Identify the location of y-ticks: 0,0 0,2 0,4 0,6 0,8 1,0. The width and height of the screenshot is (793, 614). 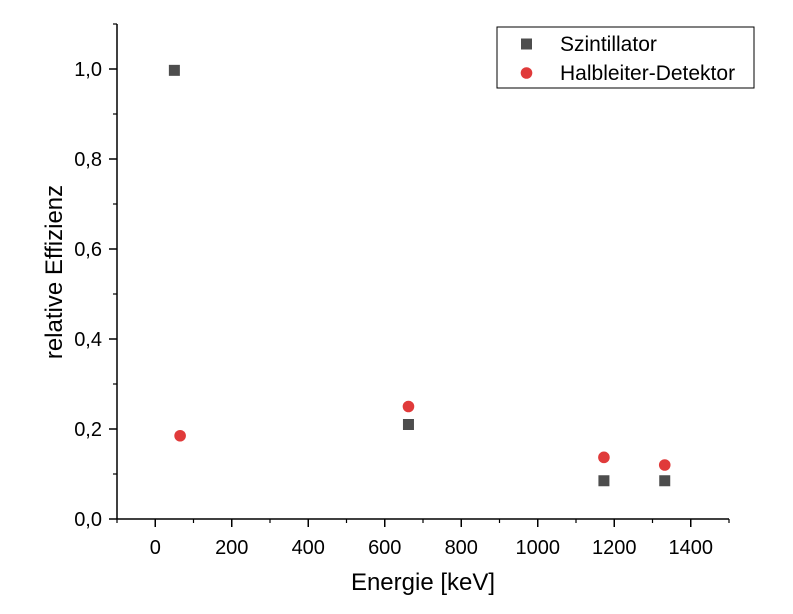
(95, 277).